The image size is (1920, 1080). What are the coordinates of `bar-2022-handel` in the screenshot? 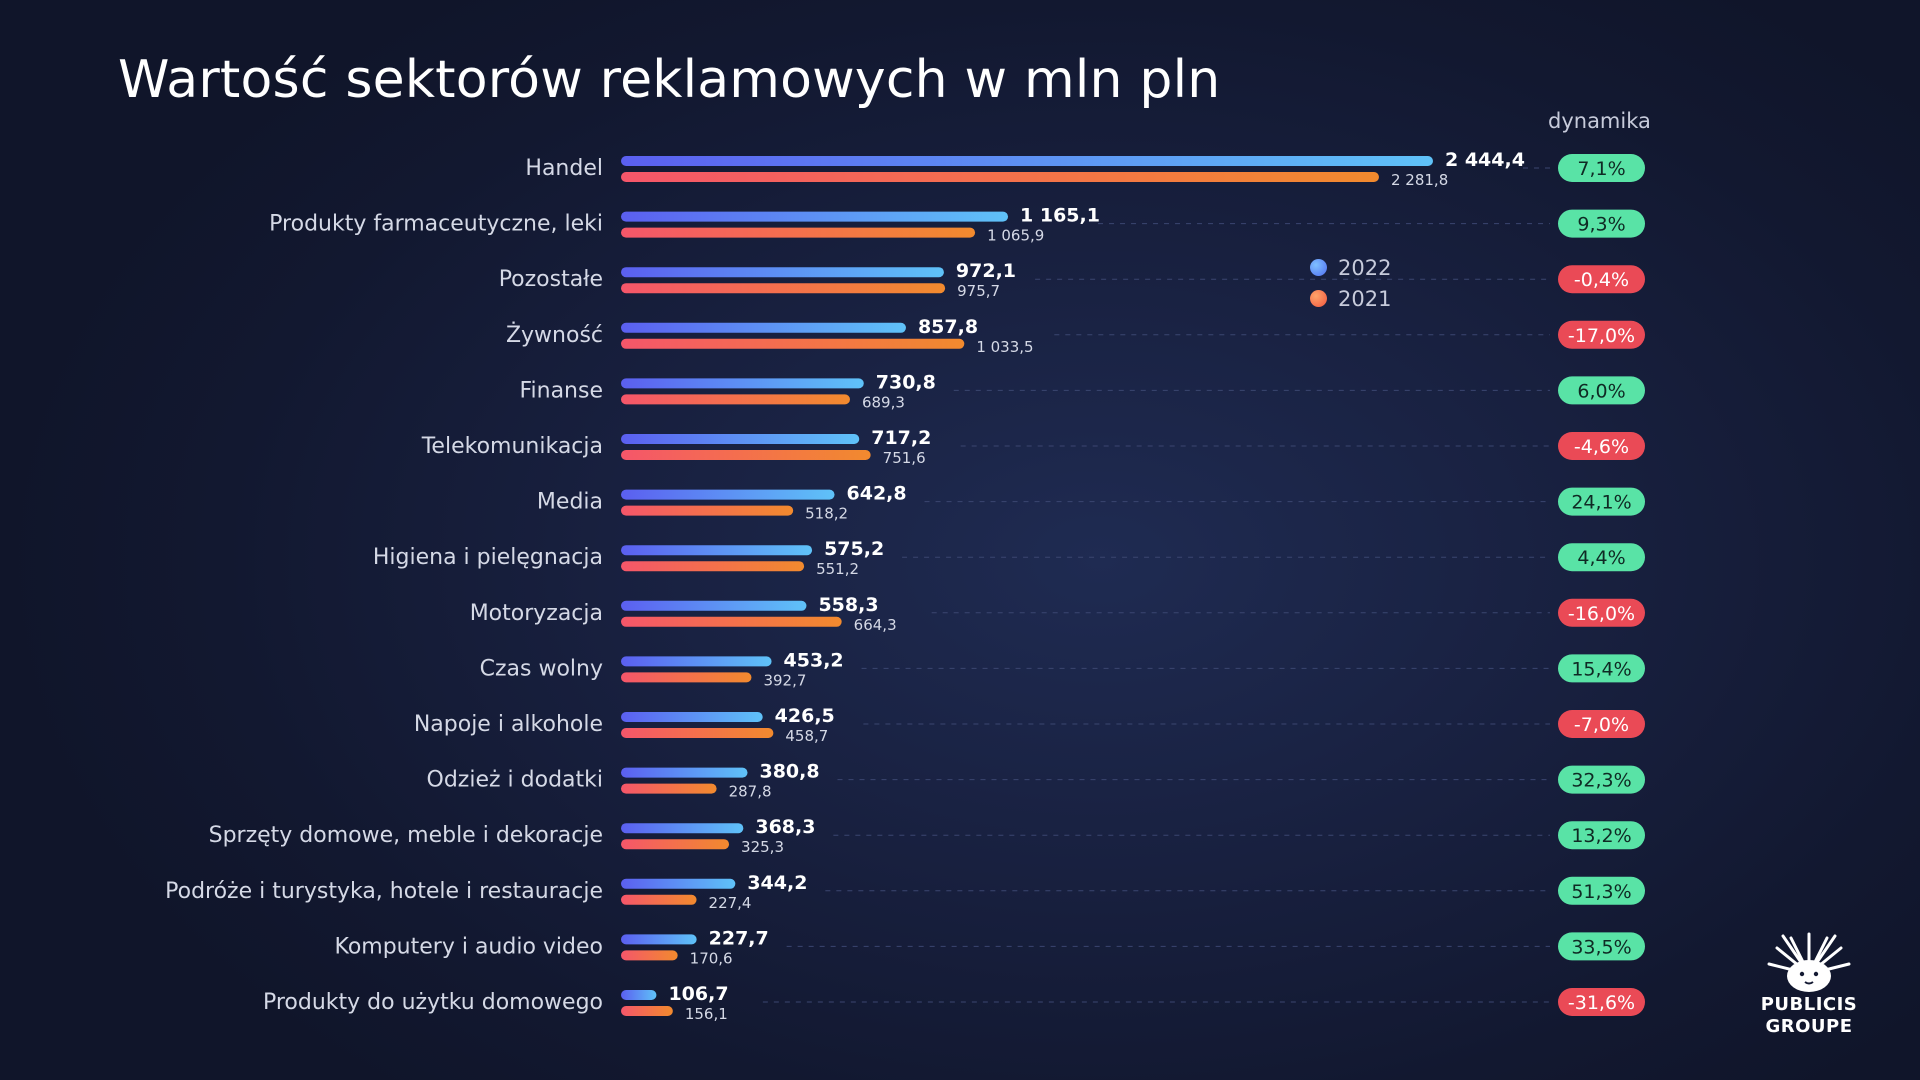 It's located at (1027, 161).